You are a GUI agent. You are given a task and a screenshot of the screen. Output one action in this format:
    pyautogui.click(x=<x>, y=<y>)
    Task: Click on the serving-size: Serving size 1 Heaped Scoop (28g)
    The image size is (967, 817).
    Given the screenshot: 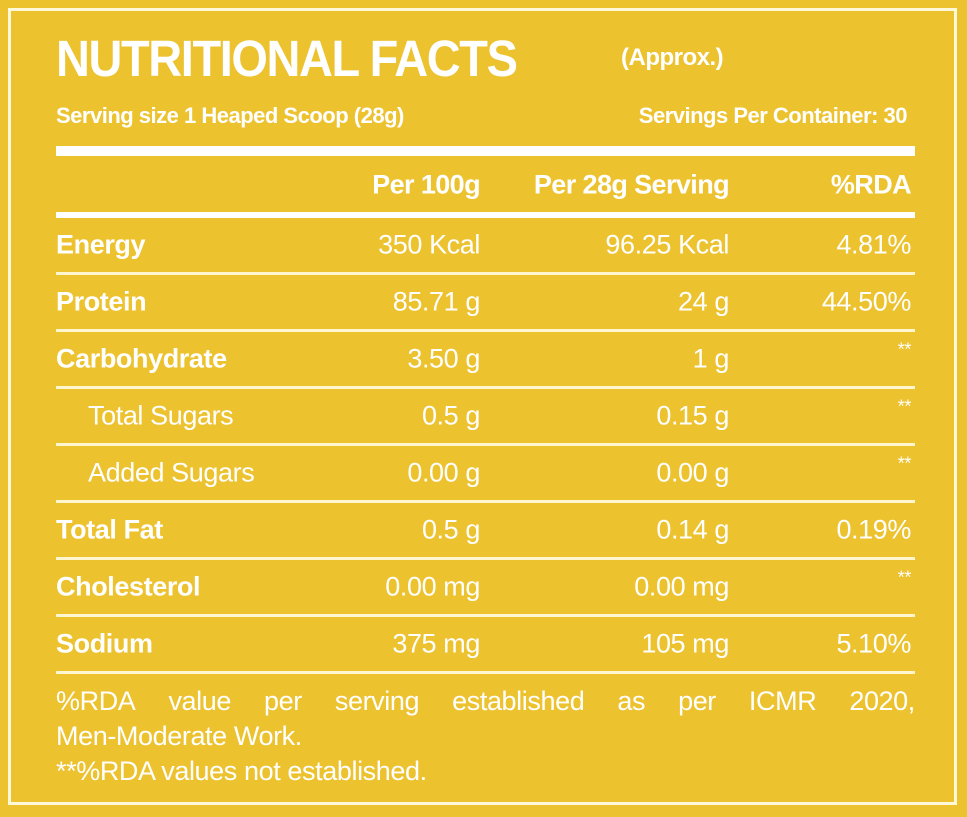 What is the action you would take?
    pyautogui.click(x=230, y=115)
    